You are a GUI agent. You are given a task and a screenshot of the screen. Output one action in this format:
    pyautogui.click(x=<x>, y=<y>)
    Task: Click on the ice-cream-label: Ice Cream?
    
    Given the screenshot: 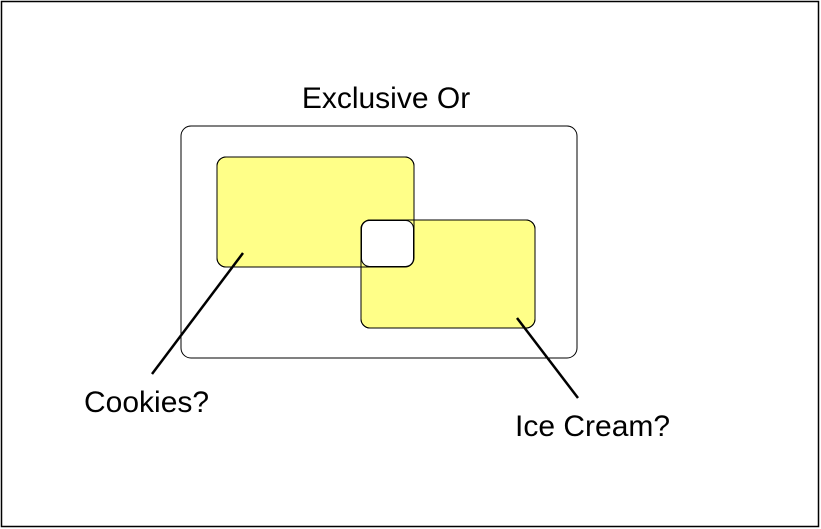 What is the action you would take?
    pyautogui.click(x=592, y=426)
    